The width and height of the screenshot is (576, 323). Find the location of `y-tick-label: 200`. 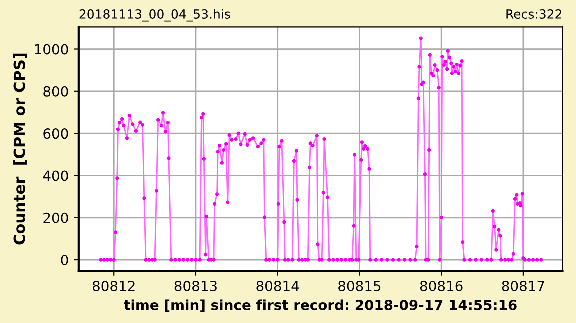

y-tick-label: 200 is located at coordinates (56, 218).